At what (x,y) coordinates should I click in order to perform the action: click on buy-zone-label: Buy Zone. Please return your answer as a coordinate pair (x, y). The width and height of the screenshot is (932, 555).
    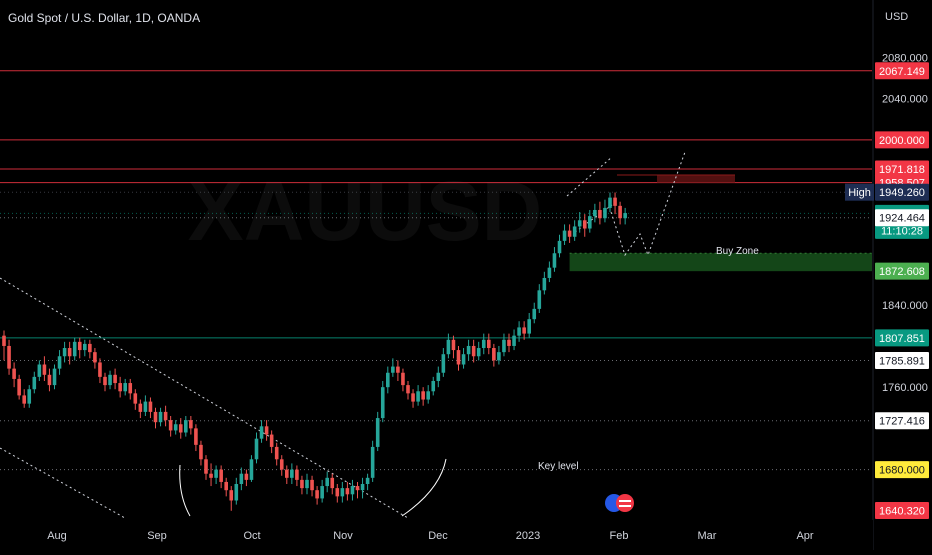
    Looking at the image, I should click on (737, 251).